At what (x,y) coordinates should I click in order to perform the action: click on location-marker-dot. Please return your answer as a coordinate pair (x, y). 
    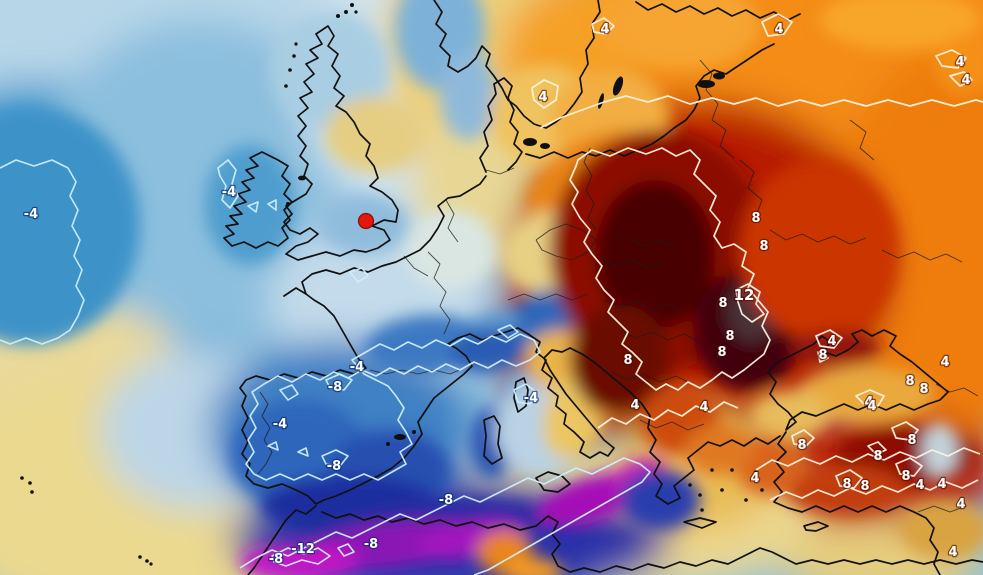
    Looking at the image, I should click on (366, 221).